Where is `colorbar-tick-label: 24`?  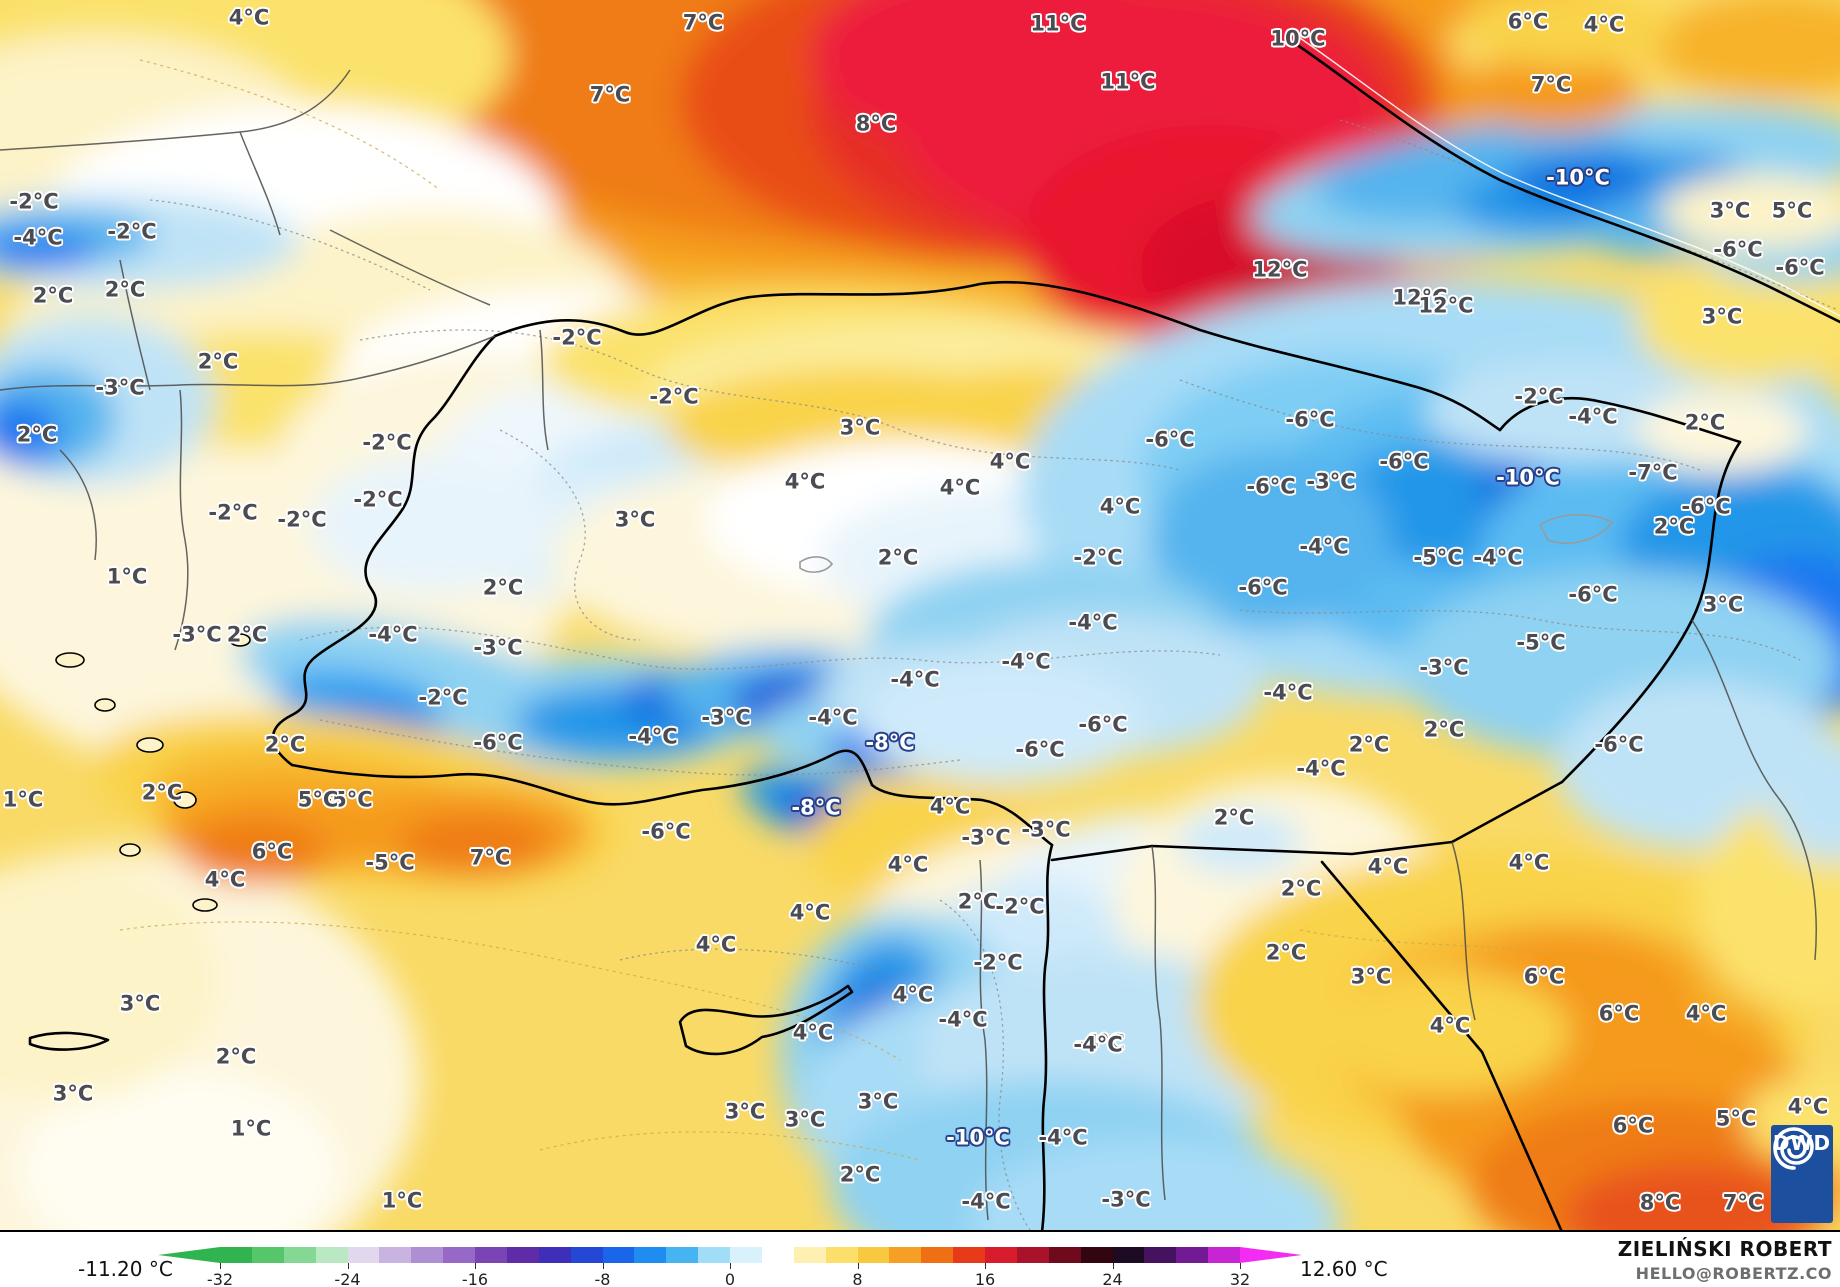 colorbar-tick-label: 24 is located at coordinates (1112, 1278).